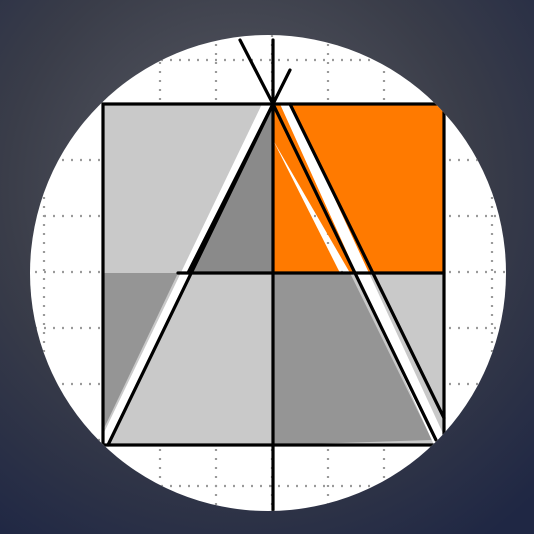  I want to click on orange-accent-panel, so click(358, 188).